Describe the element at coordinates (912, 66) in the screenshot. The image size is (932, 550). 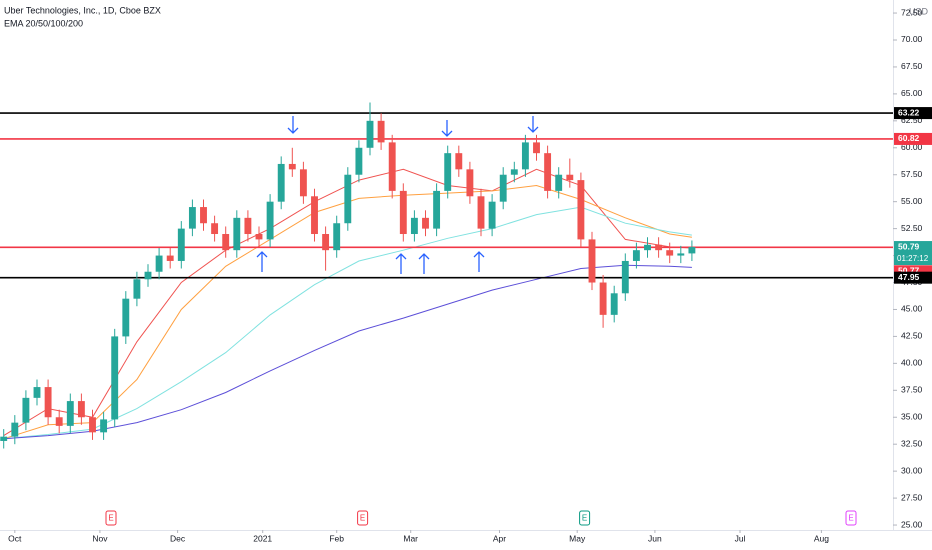
I see `y-tick-label: 67.50` at that location.